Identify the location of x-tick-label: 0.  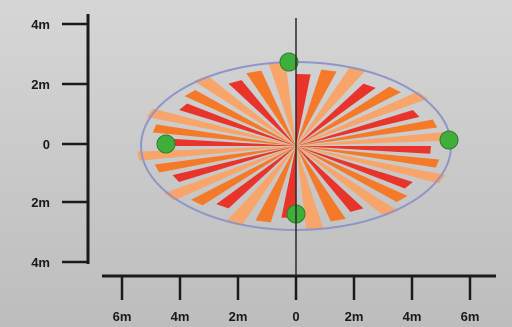
(295, 316).